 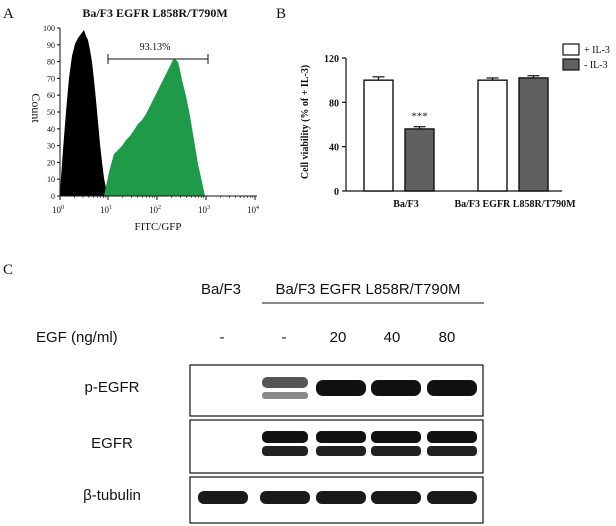 What do you see at coordinates (157, 227) in the screenshot?
I see `panel-a-xlabel: FITC/GFP` at bounding box center [157, 227].